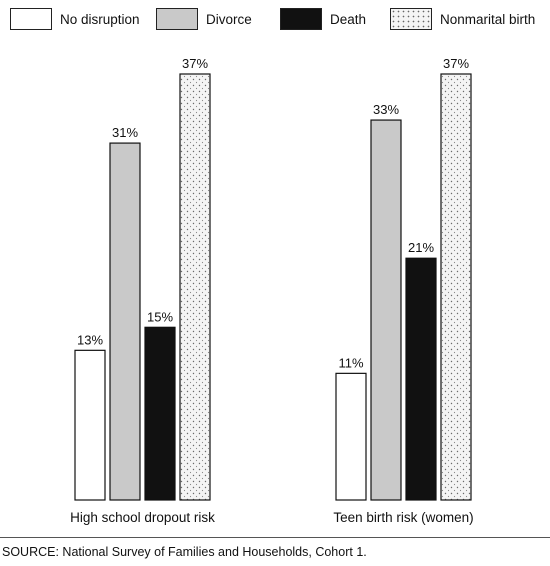 This screenshot has width=550, height=566. I want to click on legend-swatch-divorce, so click(177, 19).